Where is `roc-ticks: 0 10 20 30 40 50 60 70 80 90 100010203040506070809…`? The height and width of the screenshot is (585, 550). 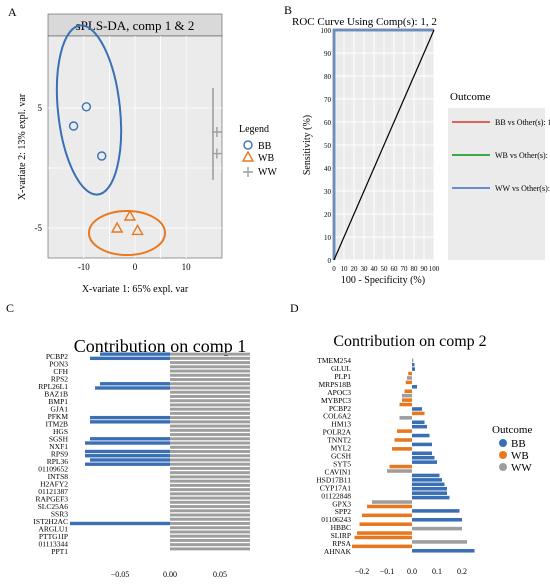 roc-ticks: 0 10 20 30 40 50 60 70 80 90 100010203040506070809… is located at coordinates (380, 150).